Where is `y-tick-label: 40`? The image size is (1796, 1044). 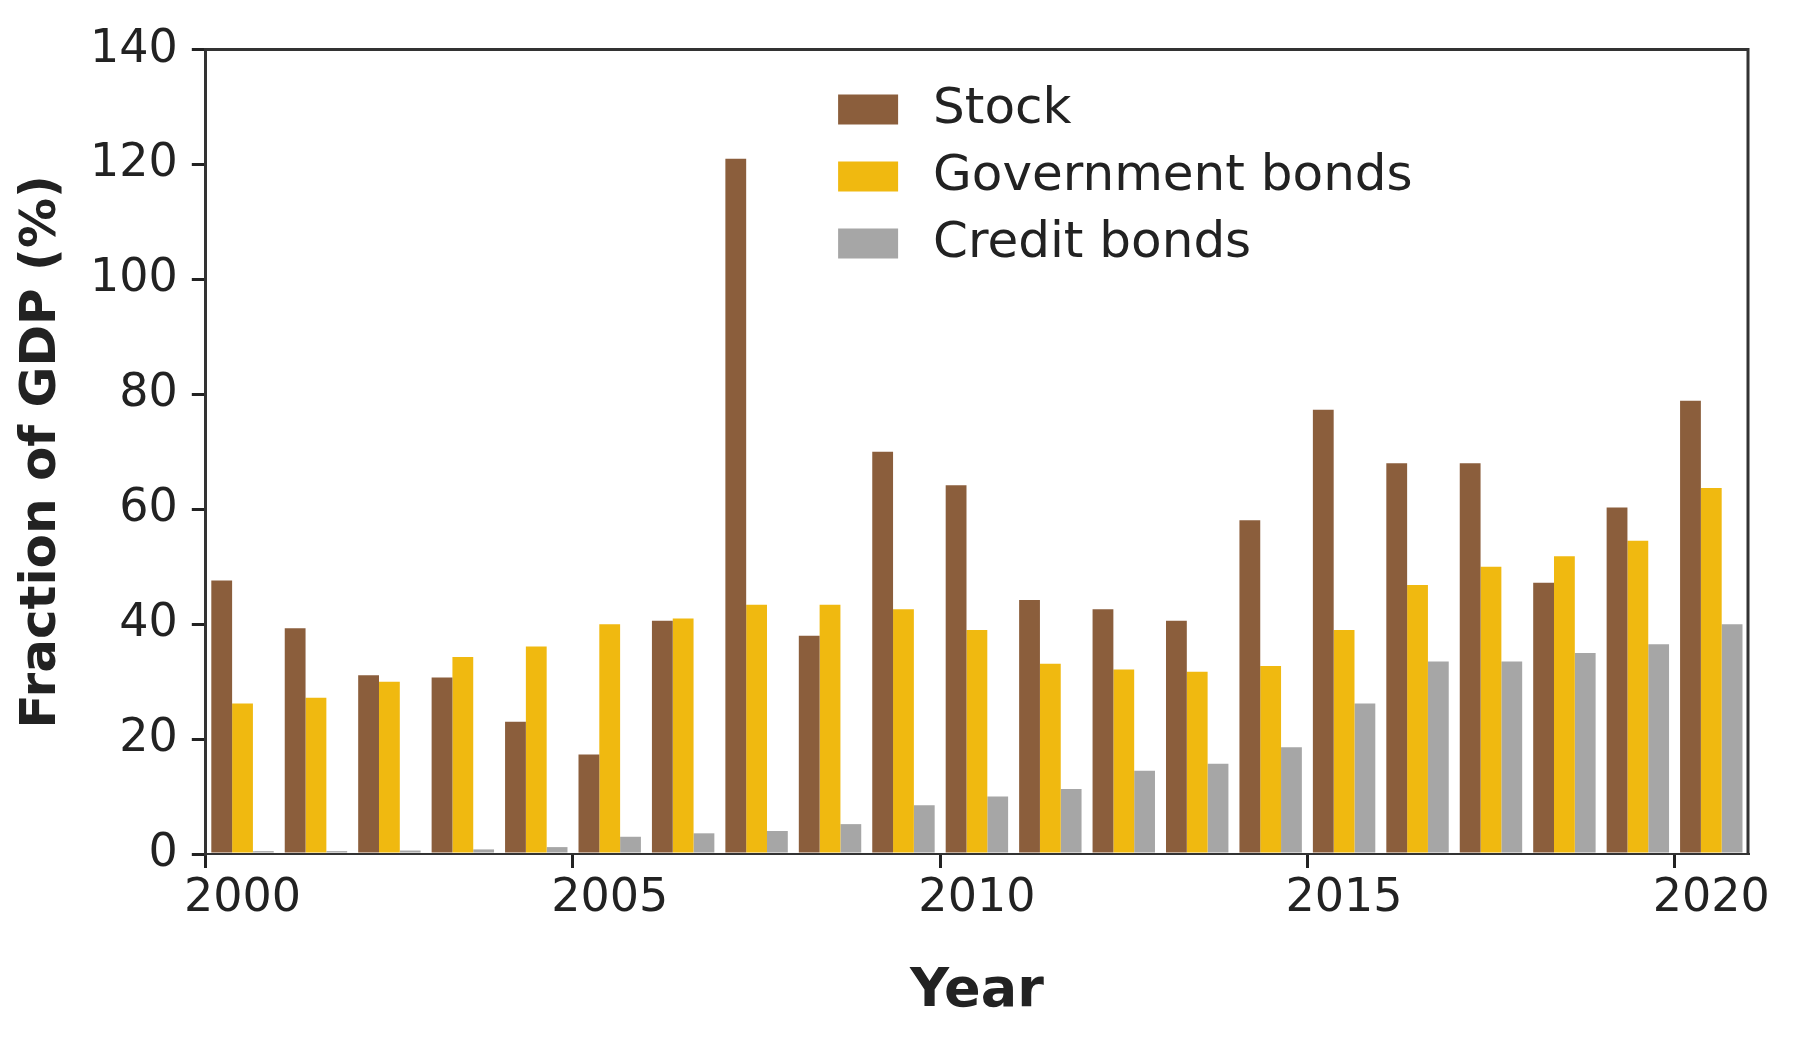 y-tick-label: 40 is located at coordinates (148, 620).